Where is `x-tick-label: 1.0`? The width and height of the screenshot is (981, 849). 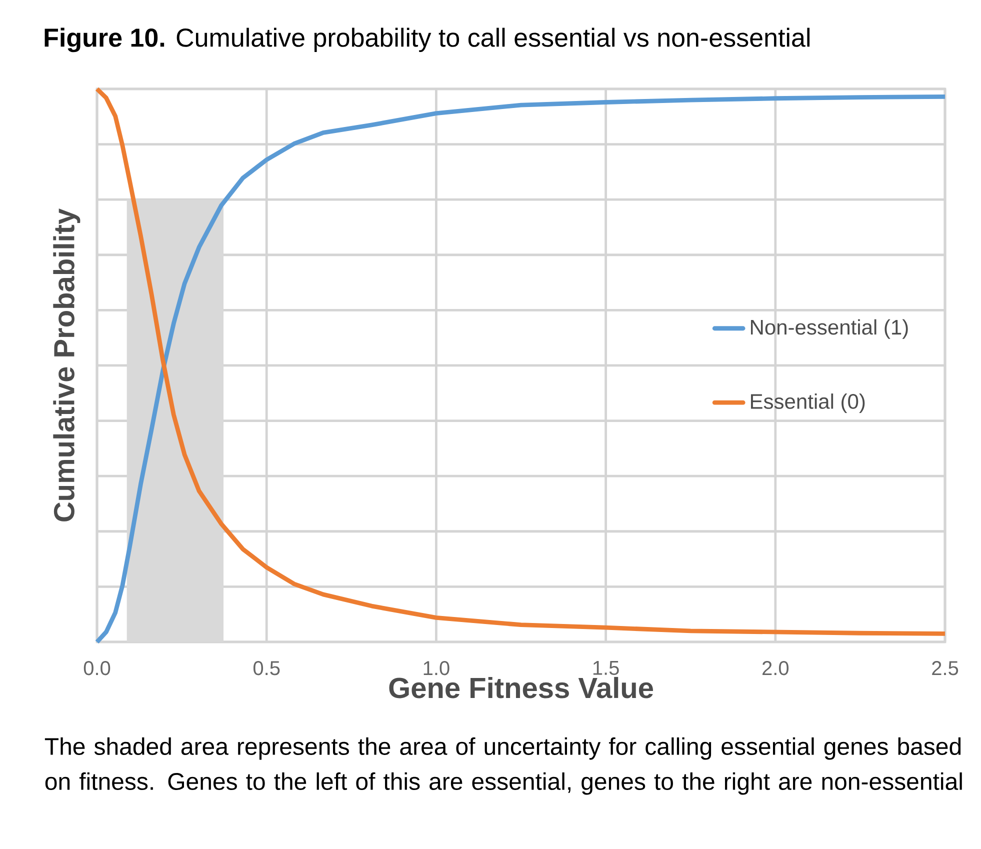 x-tick-label: 1.0 is located at coordinates (437, 668).